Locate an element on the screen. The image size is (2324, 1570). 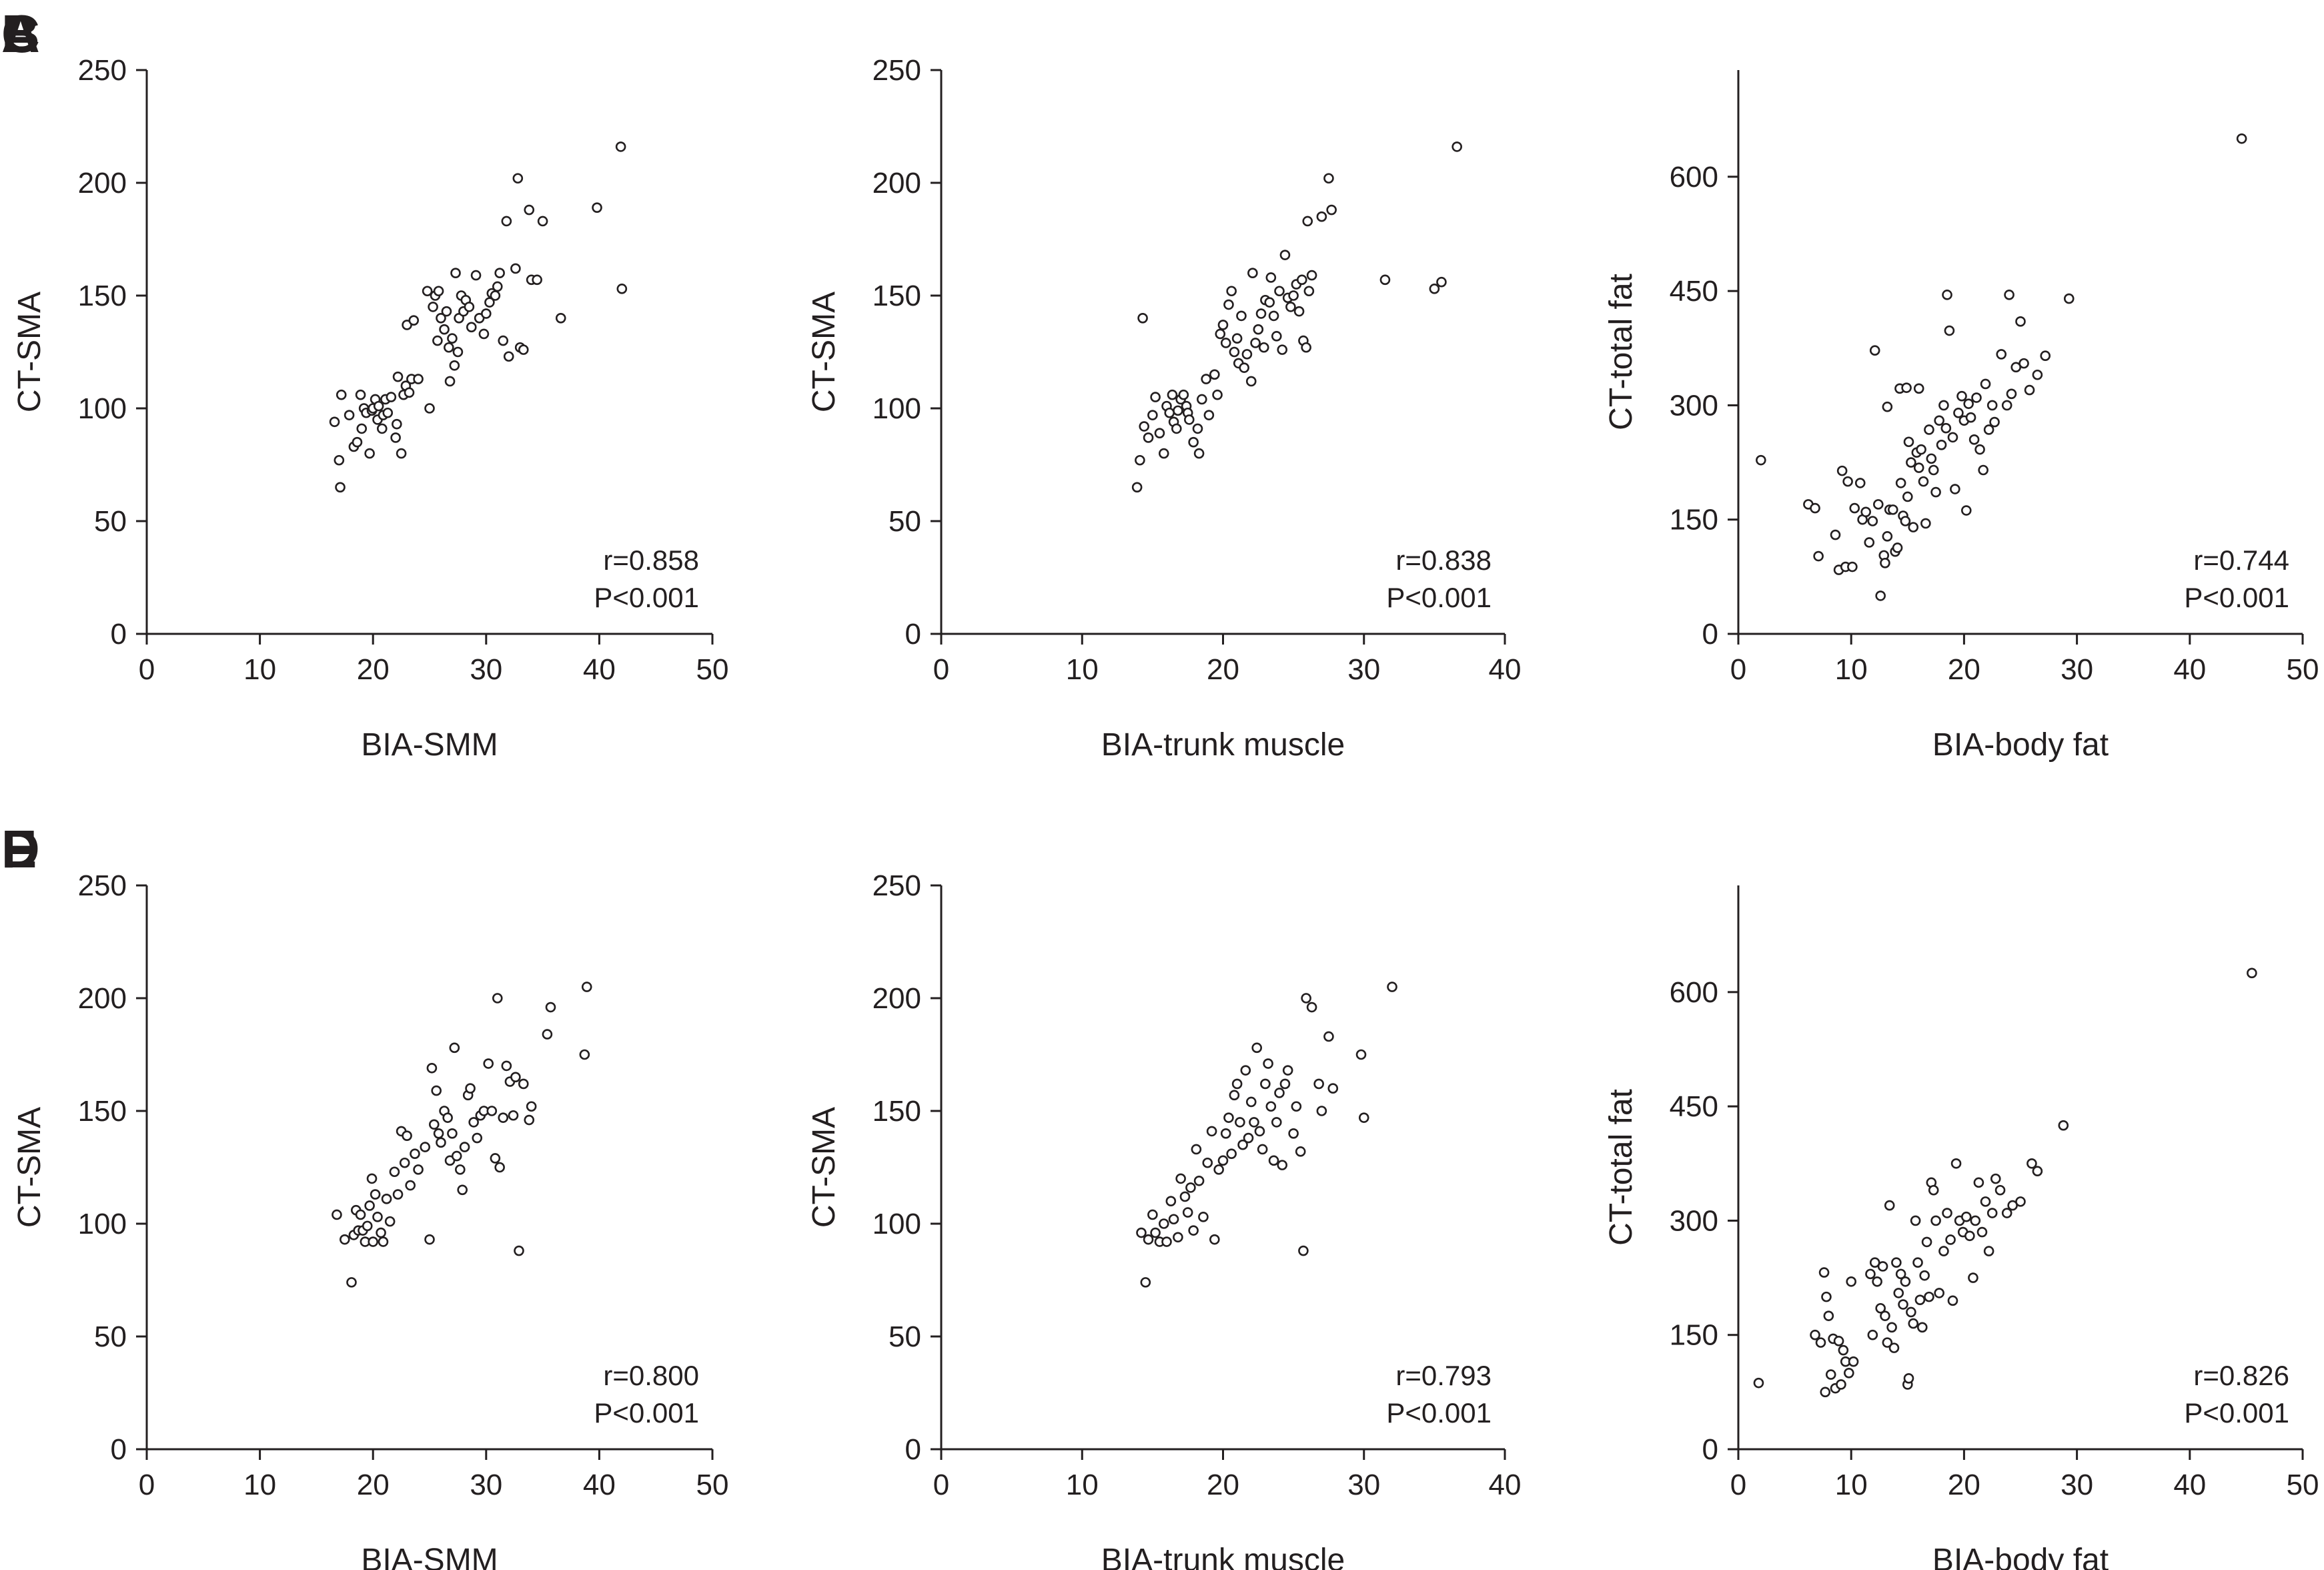
y-tick-label: 150 is located at coordinates (1694, 520).